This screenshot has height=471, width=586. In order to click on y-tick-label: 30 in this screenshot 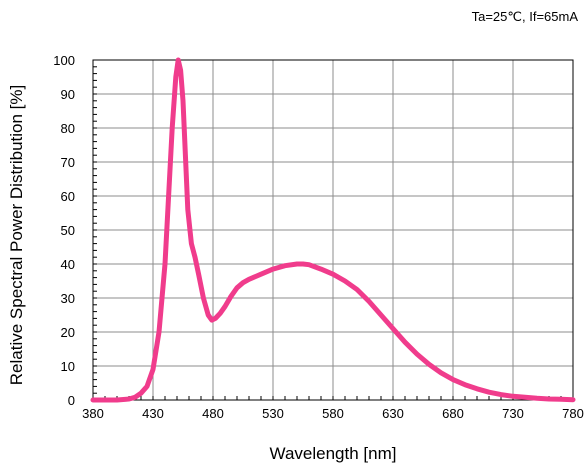, I will do `click(68, 298)`.